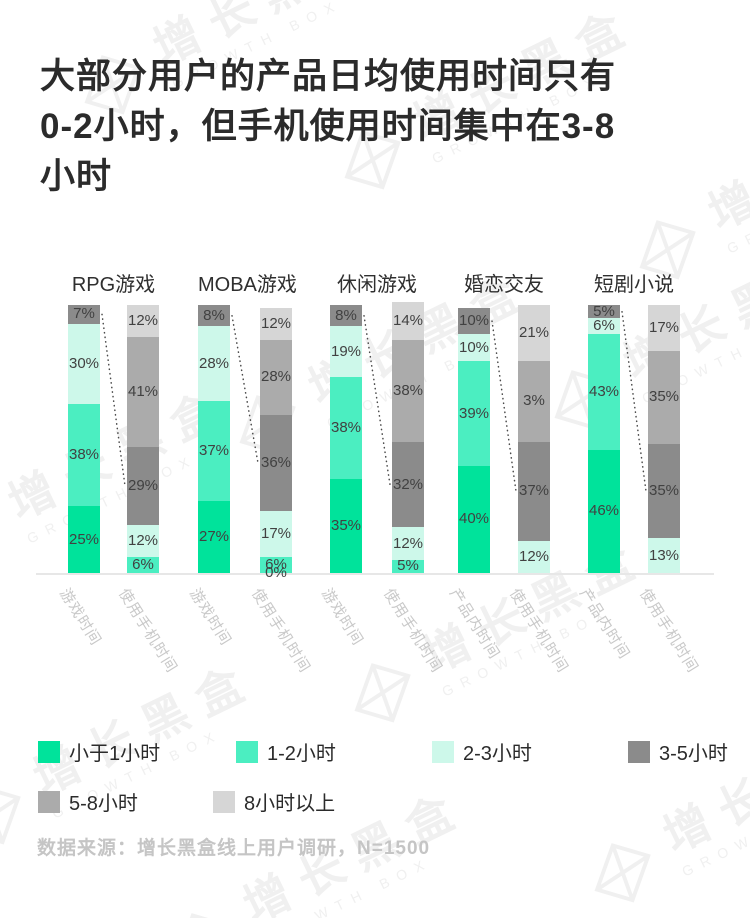  I want to click on segment-value-label: 21%, so click(534, 333).